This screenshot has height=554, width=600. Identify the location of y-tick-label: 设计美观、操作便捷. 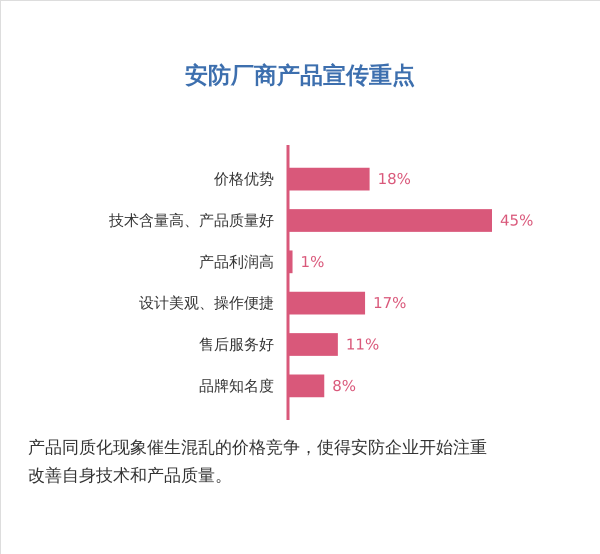
(206, 303).